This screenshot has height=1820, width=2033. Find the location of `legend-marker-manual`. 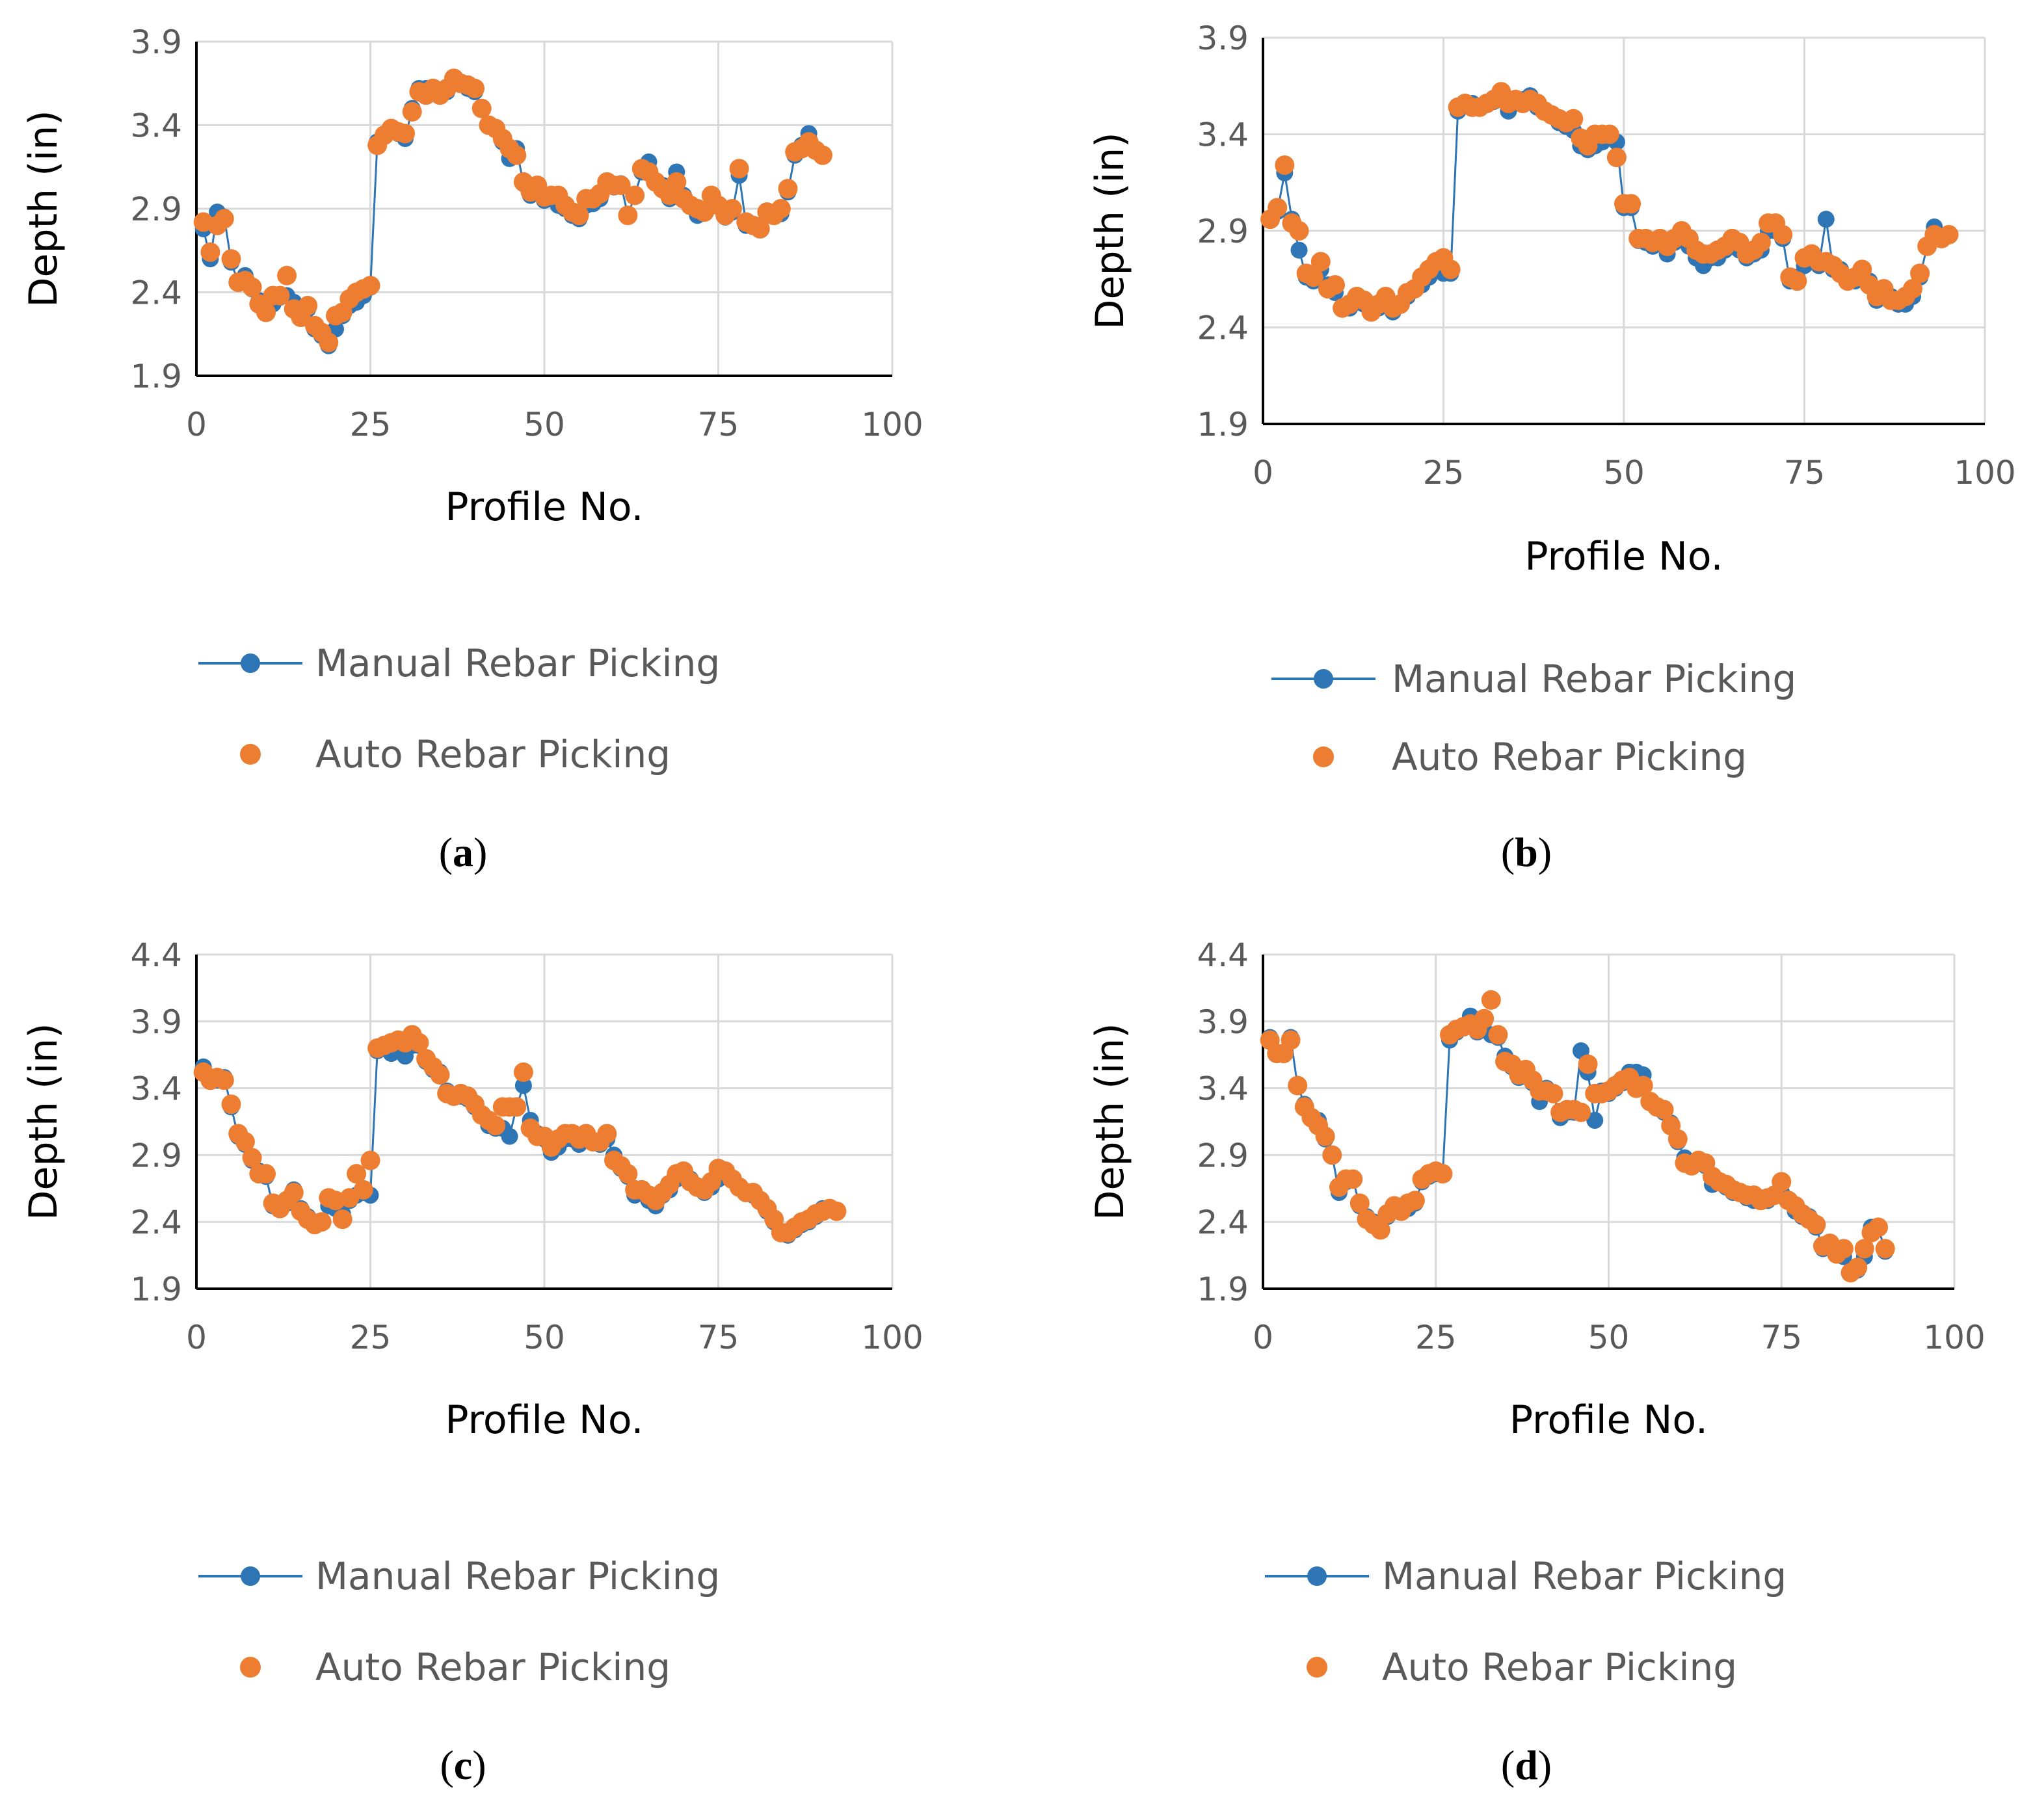

legend-marker-manual is located at coordinates (1323, 679).